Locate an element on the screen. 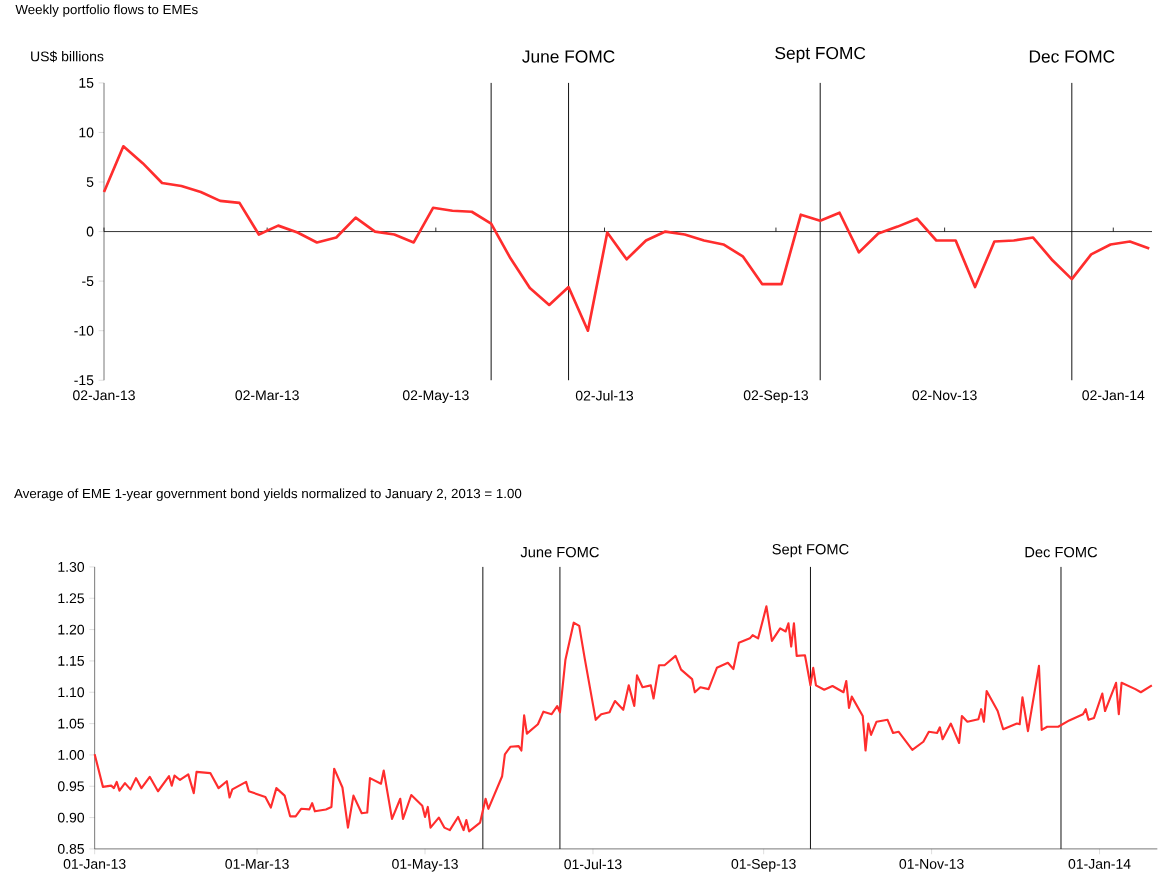  y-tick-label: -5 is located at coordinates (88, 281).